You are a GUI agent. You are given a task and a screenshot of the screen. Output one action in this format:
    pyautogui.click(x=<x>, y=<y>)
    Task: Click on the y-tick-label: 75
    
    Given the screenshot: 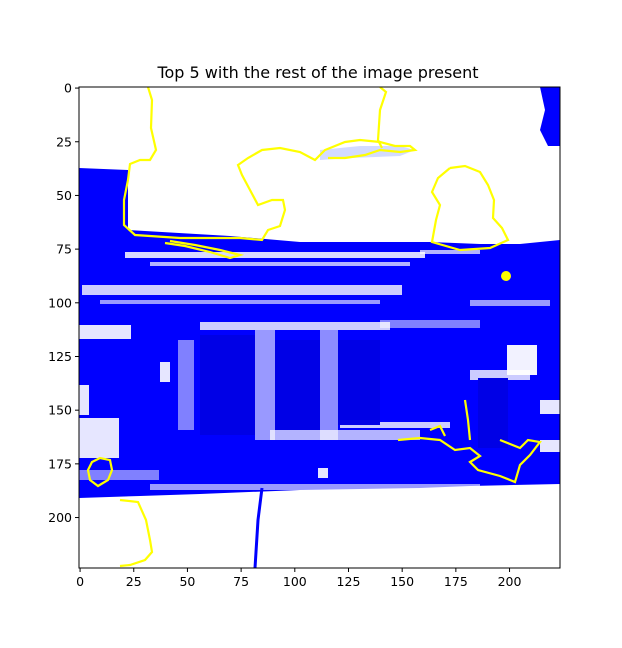 What is the action you would take?
    pyautogui.click(x=64, y=249)
    